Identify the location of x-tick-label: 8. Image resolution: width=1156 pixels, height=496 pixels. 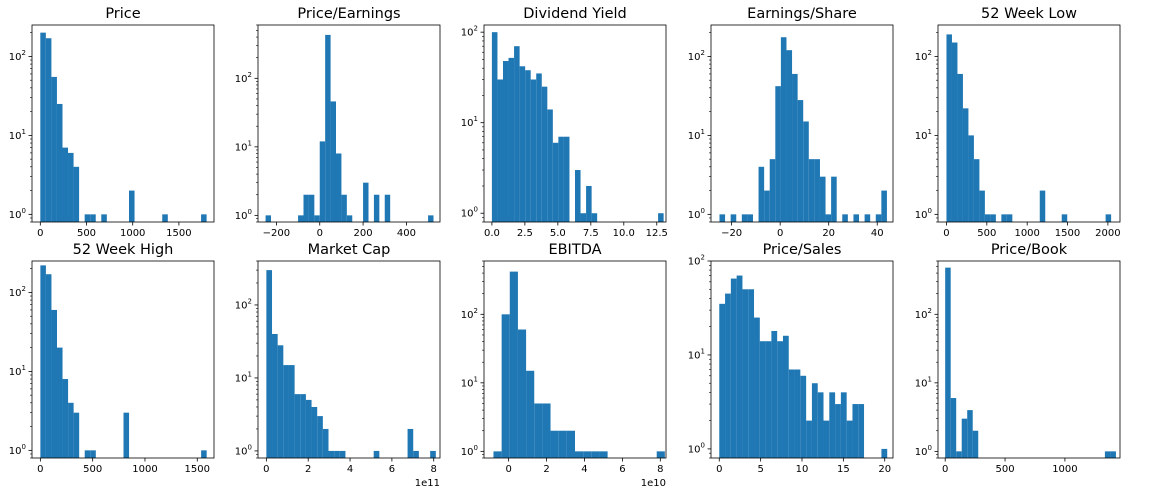
(434, 469).